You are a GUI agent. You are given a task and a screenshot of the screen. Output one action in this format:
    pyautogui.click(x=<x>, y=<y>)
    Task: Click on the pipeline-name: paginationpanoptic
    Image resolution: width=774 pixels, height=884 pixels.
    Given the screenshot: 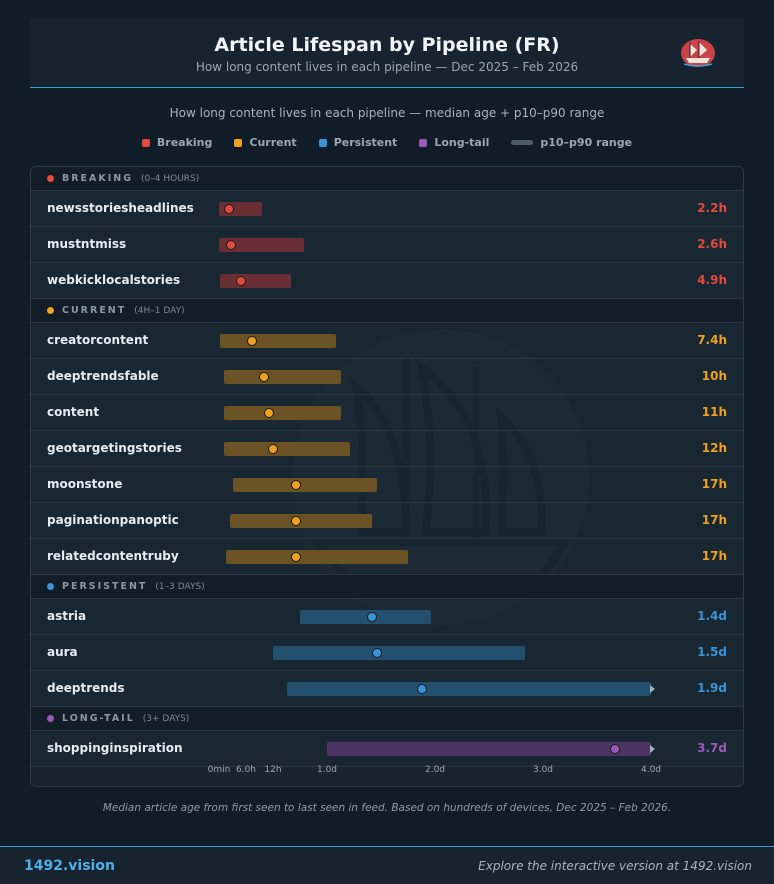 What is the action you would take?
    pyautogui.click(x=113, y=520)
    